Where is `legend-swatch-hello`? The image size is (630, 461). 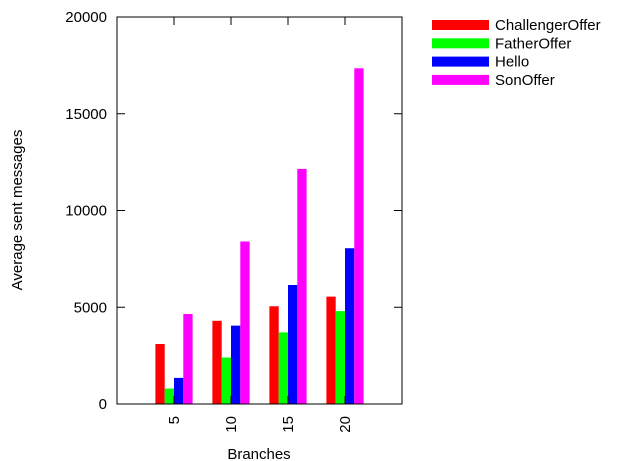
legend-swatch-hello is located at coordinates (460, 61).